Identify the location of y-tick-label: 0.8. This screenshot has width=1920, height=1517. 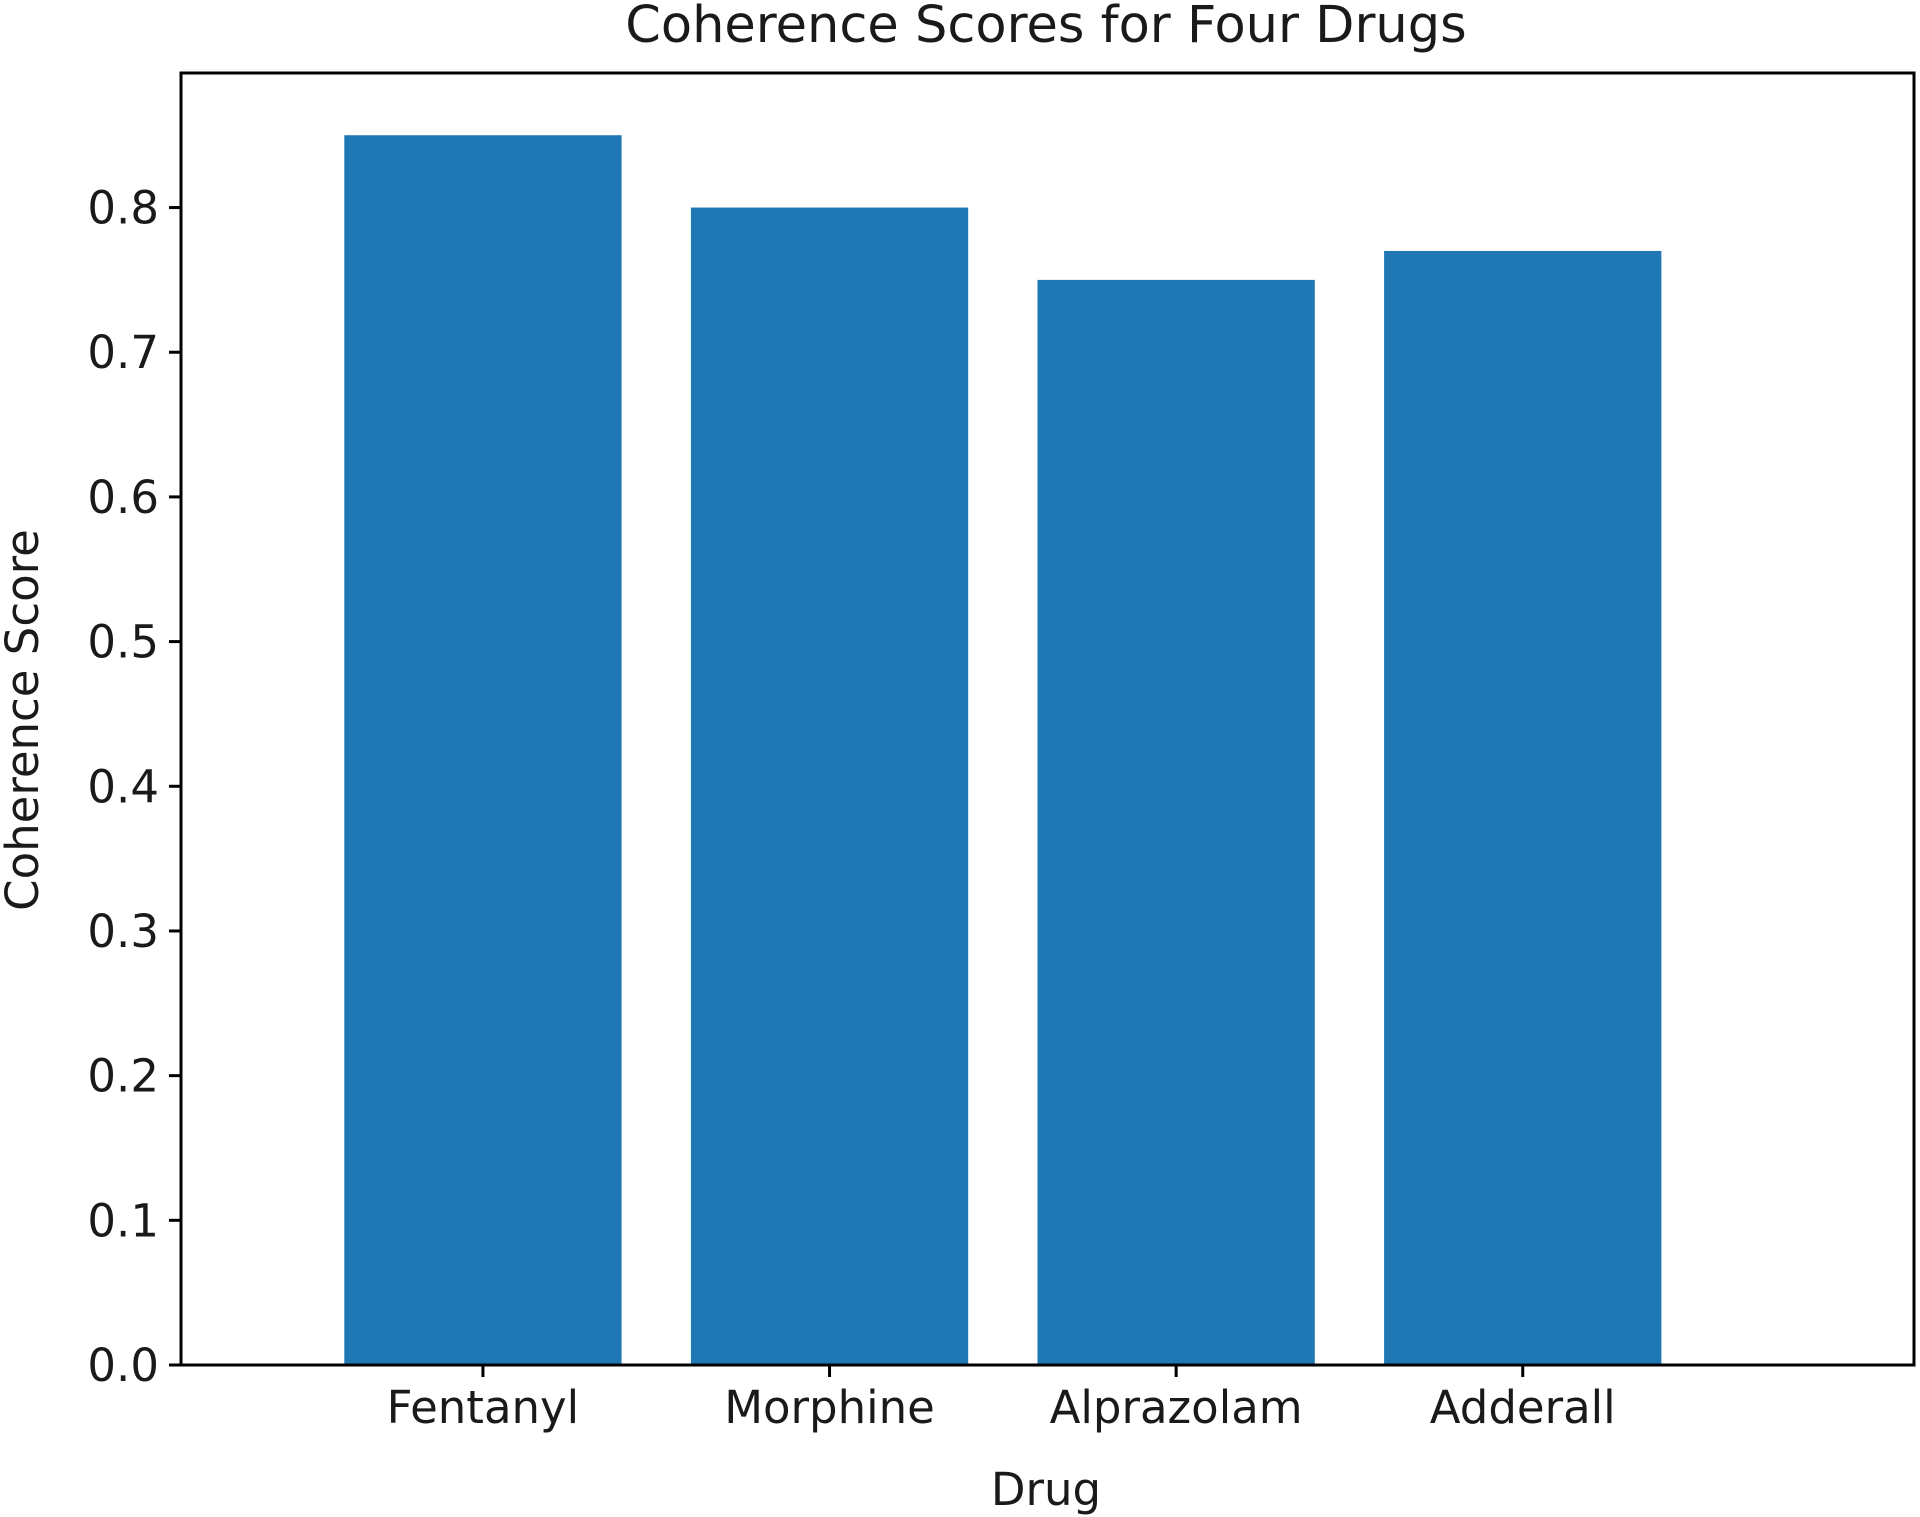
(123, 208).